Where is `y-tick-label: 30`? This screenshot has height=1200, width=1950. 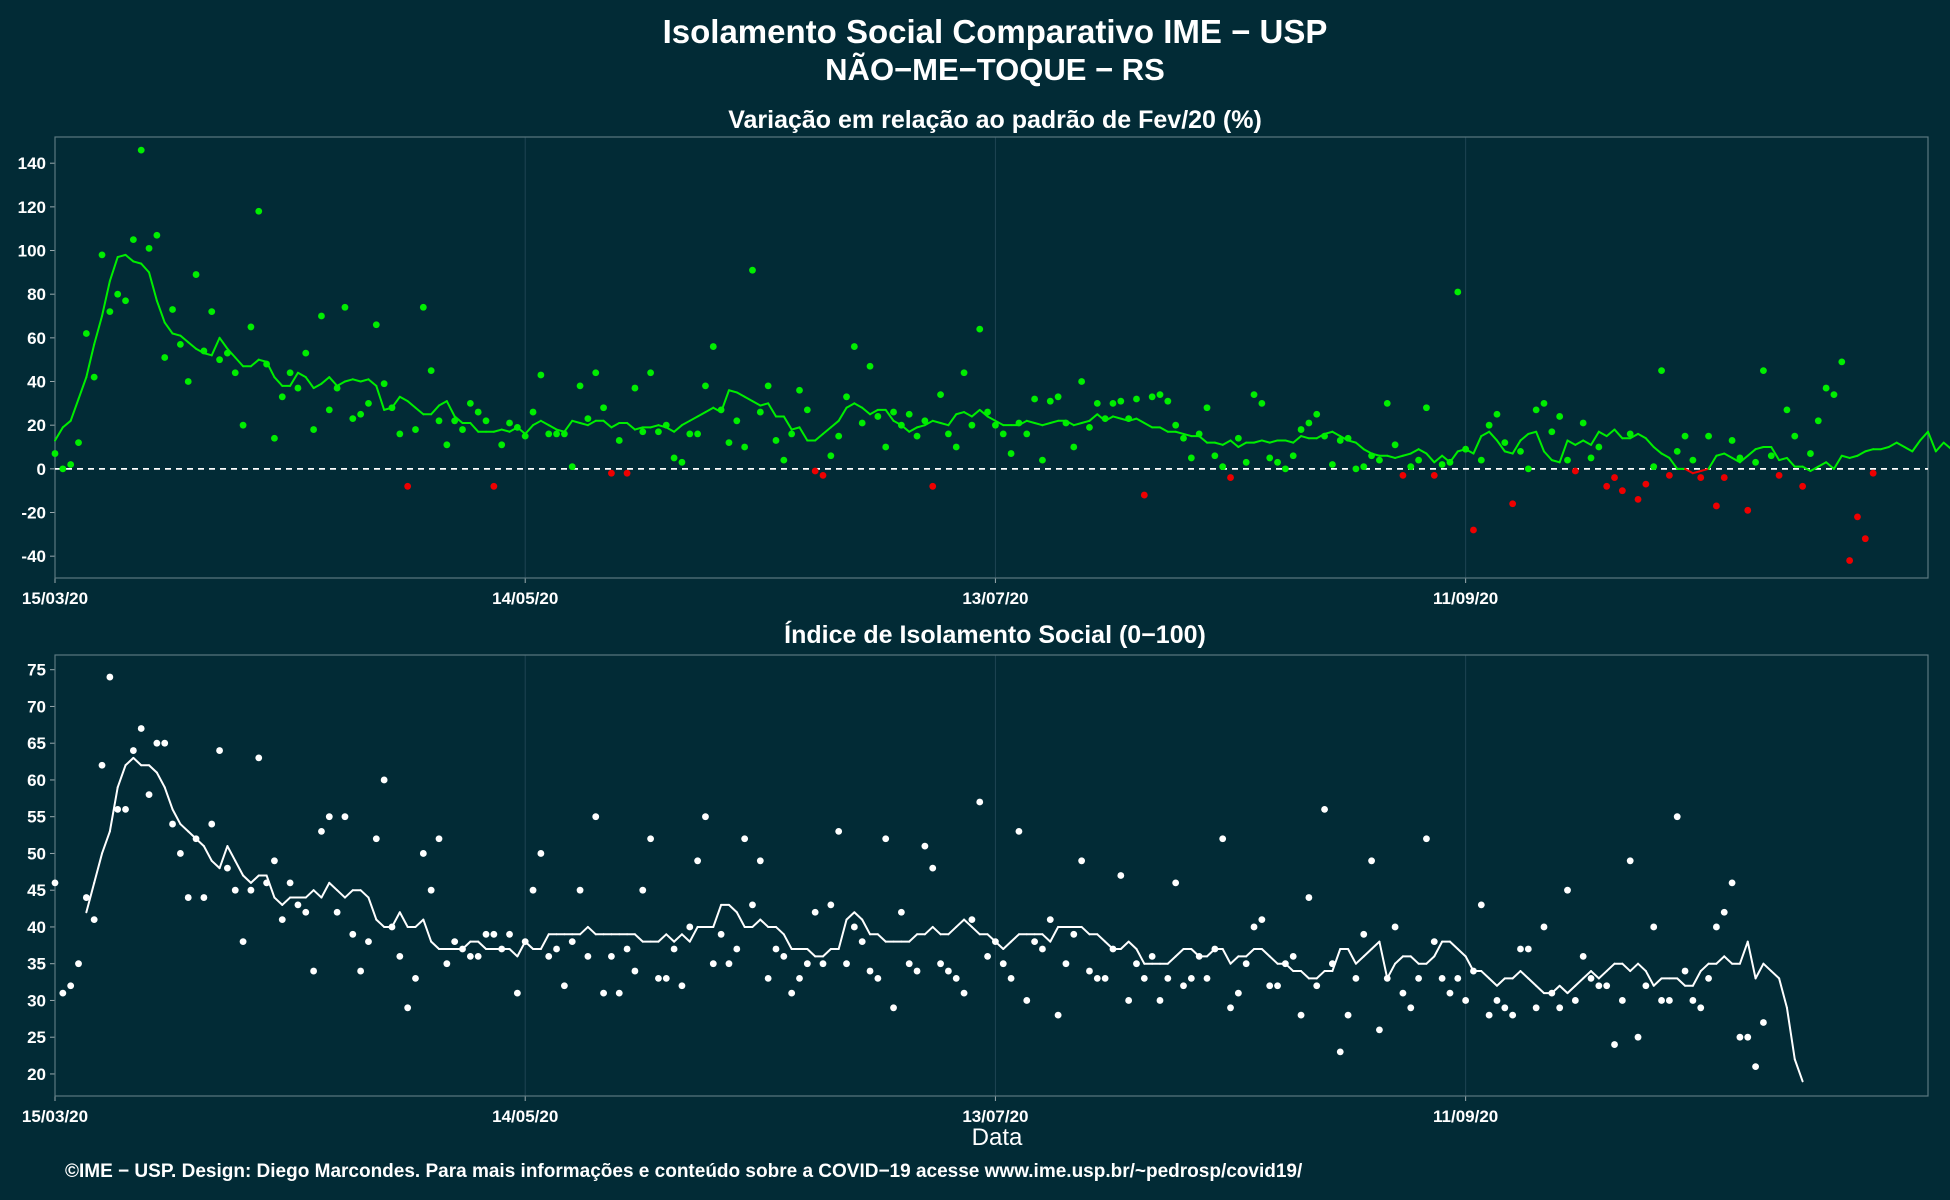
y-tick-label: 30 is located at coordinates (36, 1000).